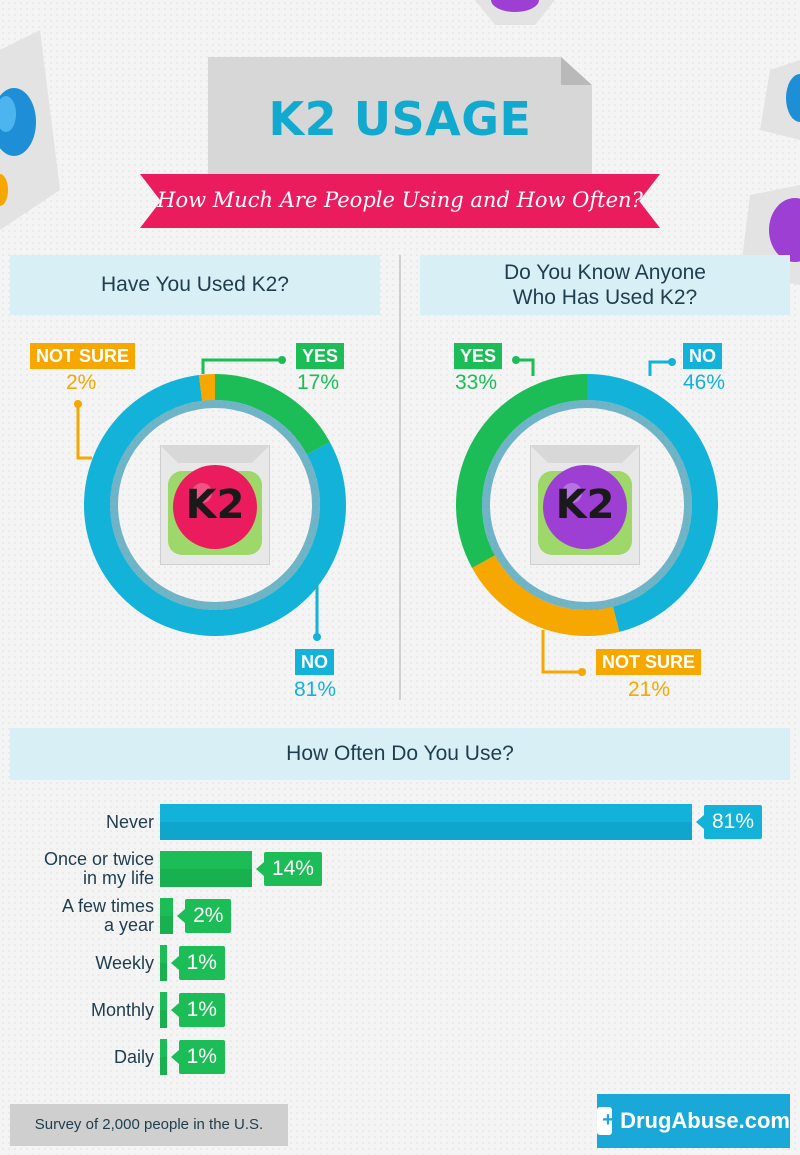 The width and height of the screenshot is (800, 1155). Describe the element at coordinates (705, 1120) in the screenshot. I see `brand-name: DrugAbuse.com` at that location.